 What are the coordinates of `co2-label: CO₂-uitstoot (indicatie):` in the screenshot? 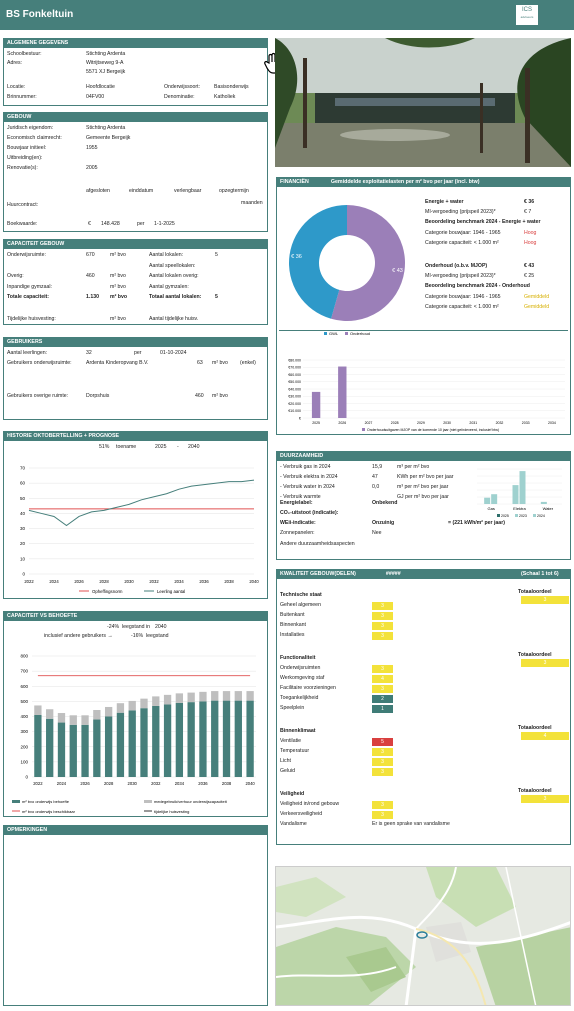 It's located at (309, 513).